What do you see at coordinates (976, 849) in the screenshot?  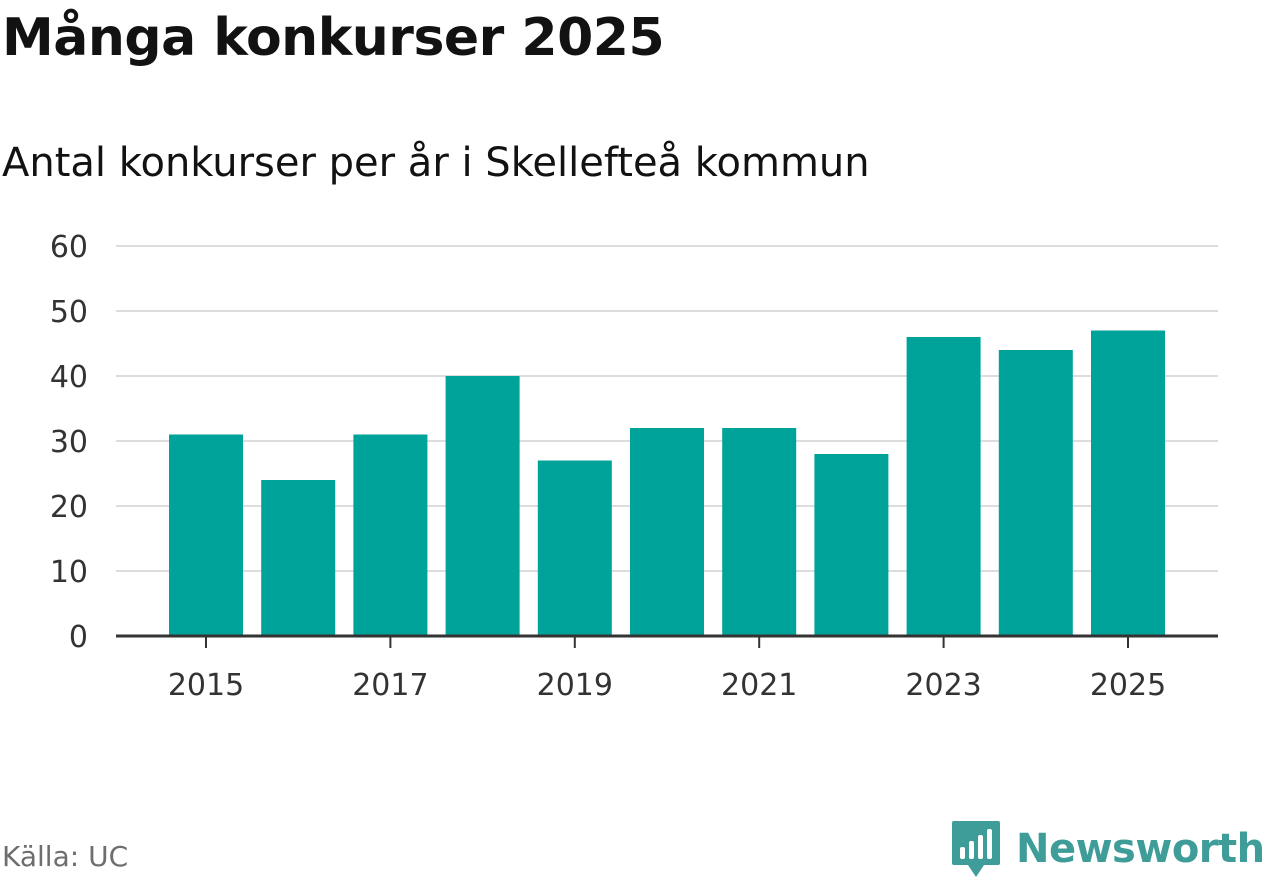 I see `newsworthy-logo-icon` at bounding box center [976, 849].